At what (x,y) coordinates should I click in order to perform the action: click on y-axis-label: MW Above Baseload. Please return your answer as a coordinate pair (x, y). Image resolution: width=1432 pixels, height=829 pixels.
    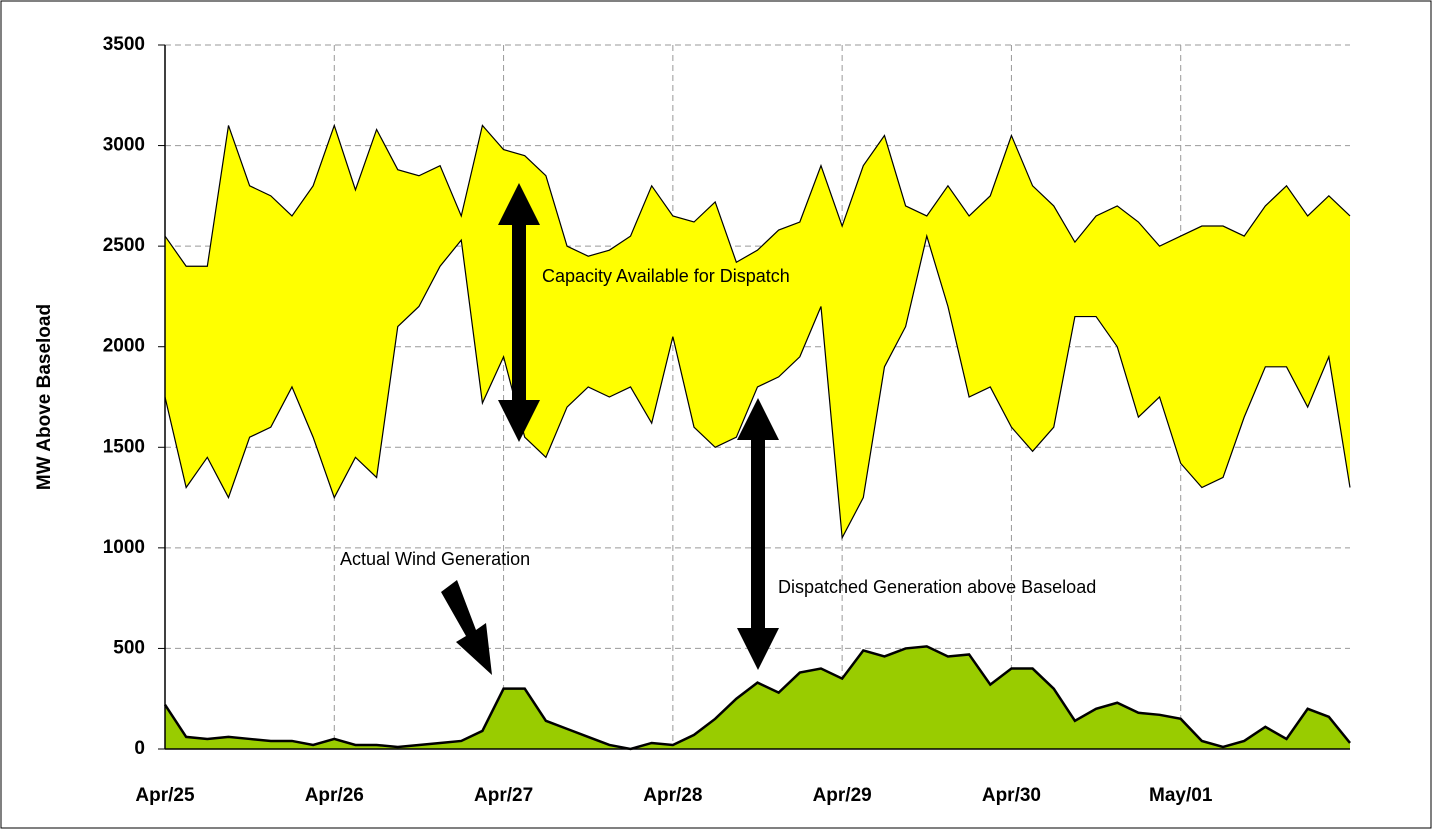
    Looking at the image, I should click on (44, 397).